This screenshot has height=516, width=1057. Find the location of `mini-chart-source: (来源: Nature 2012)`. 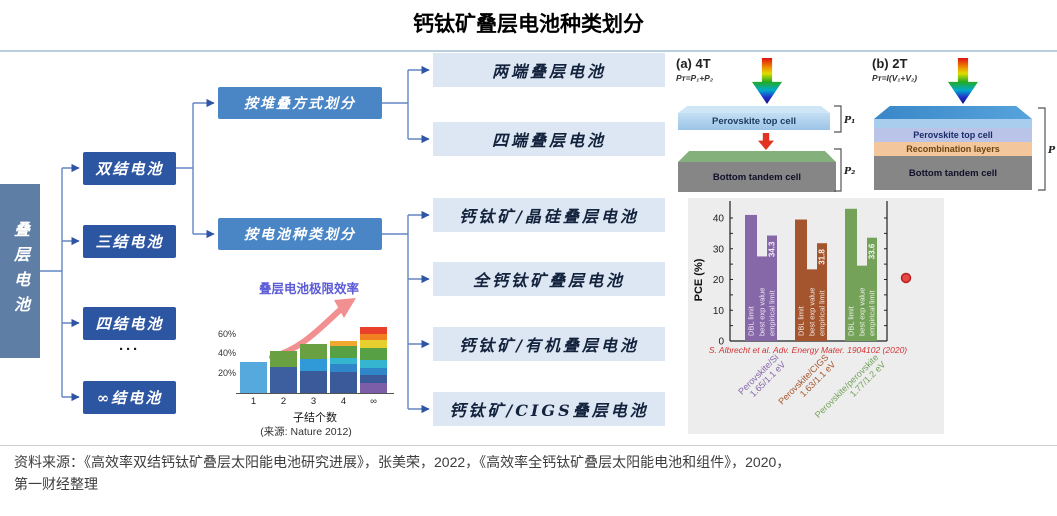

mini-chart-source: (来源: Nature 2012) is located at coordinates (306, 432).